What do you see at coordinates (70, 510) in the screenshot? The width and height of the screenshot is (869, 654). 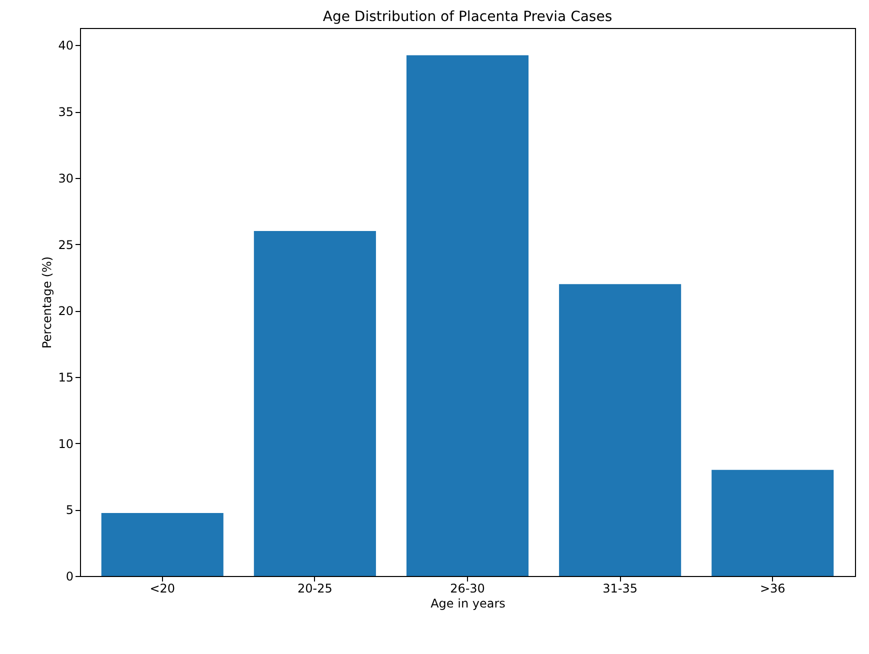 I see `y-tick-label: 5` at bounding box center [70, 510].